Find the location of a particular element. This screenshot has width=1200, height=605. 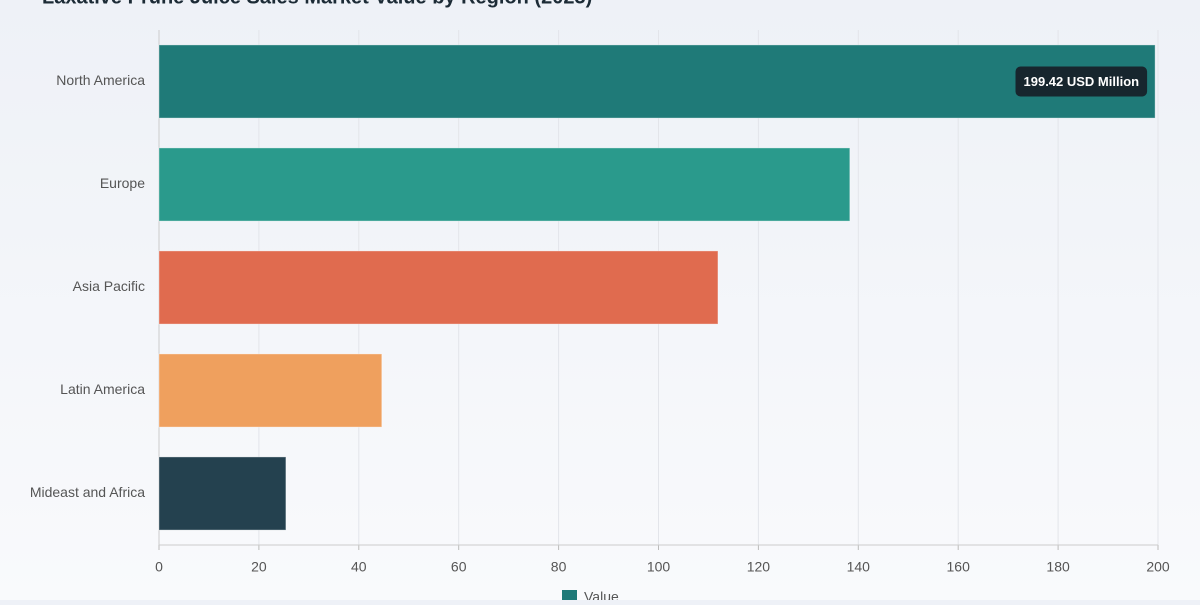

x-tick-label: 40 is located at coordinates (359, 567).